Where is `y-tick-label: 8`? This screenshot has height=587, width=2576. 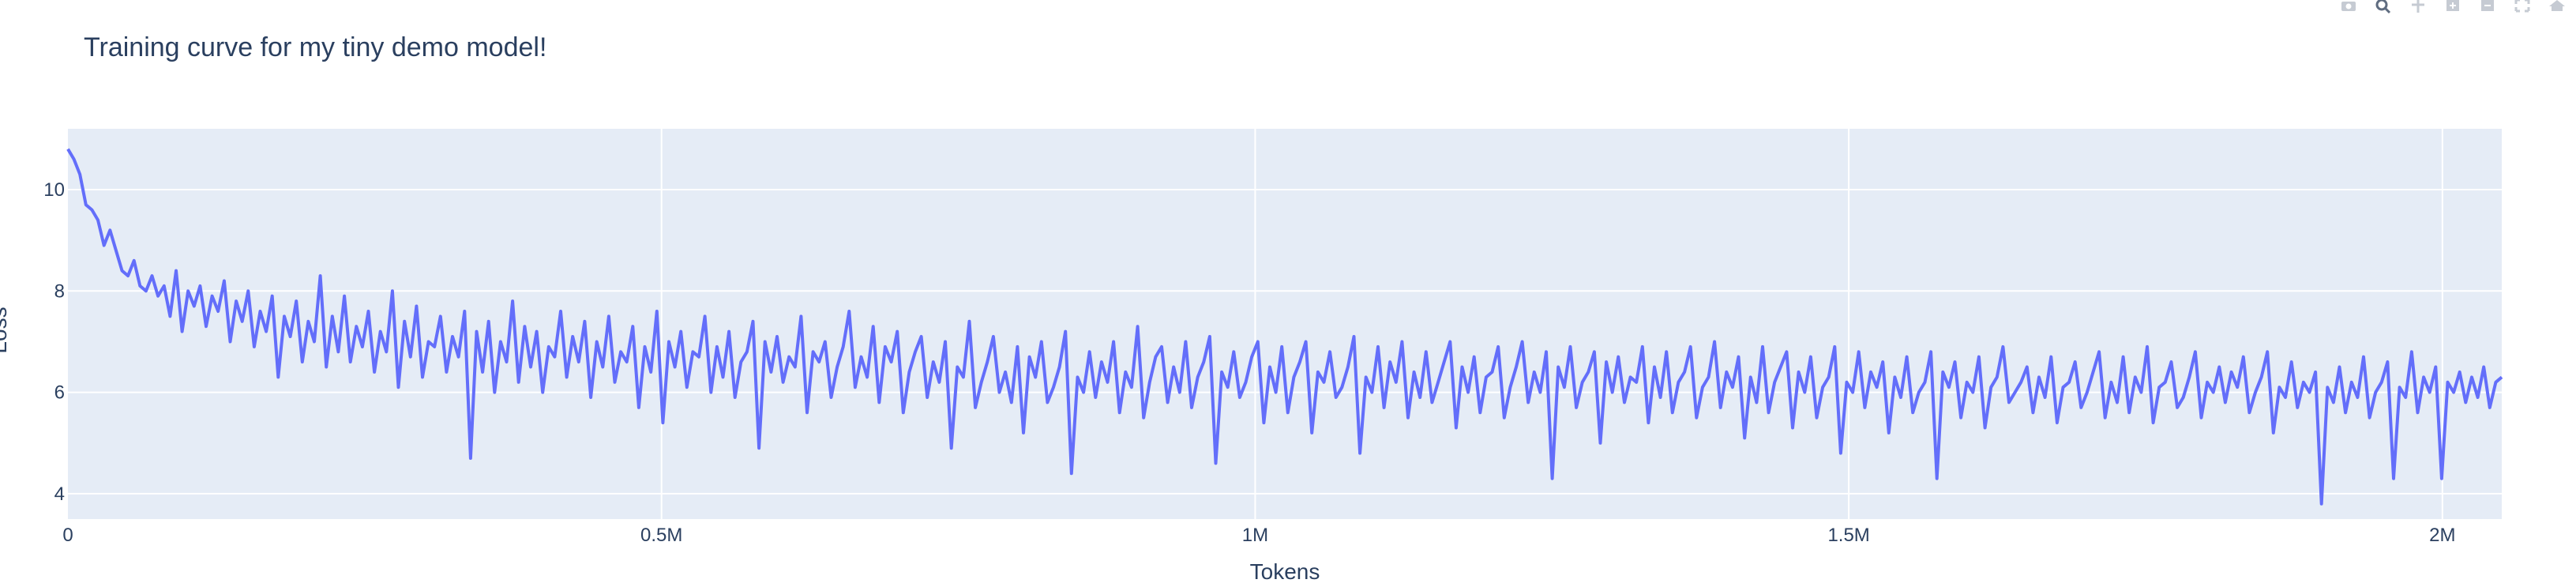
y-tick-label: 8 is located at coordinates (59, 291).